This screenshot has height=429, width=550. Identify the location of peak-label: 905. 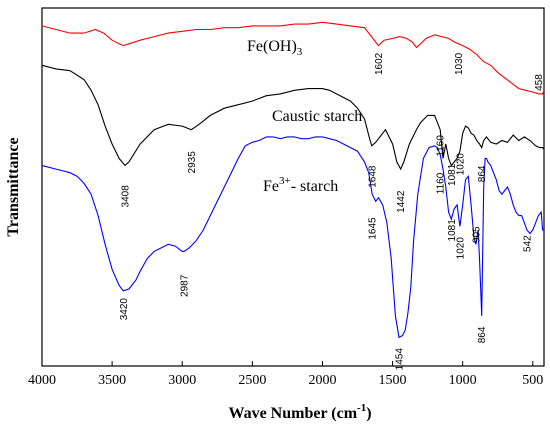
(477, 234).